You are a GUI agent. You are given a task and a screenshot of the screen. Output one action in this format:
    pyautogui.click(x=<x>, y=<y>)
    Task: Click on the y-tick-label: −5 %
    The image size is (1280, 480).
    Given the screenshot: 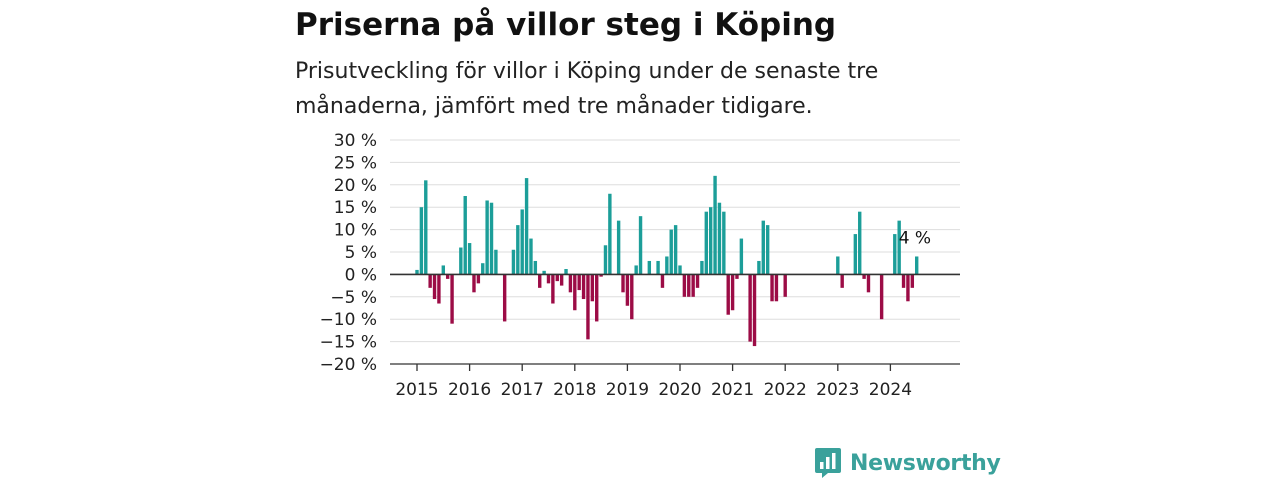 What is the action you would take?
    pyautogui.click(x=353, y=298)
    